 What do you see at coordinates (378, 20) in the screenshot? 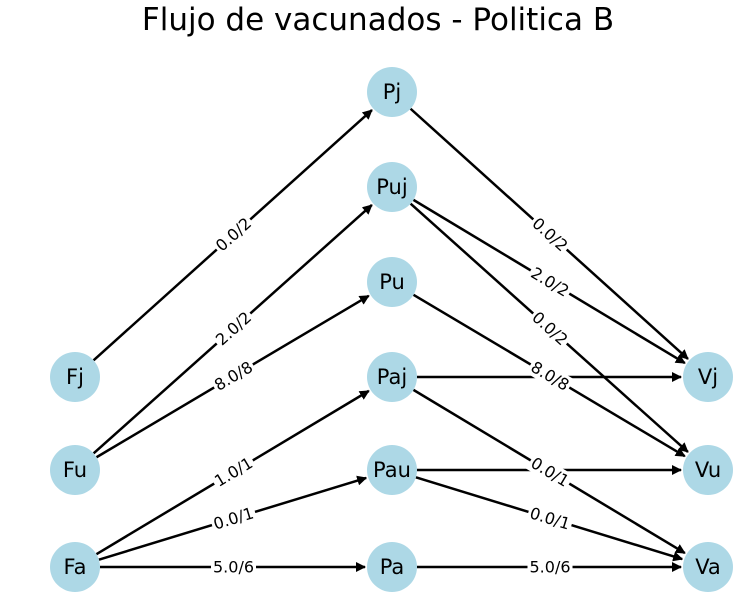
I see `diagram-title: Flujo de vacunados - Politica B` at bounding box center [378, 20].